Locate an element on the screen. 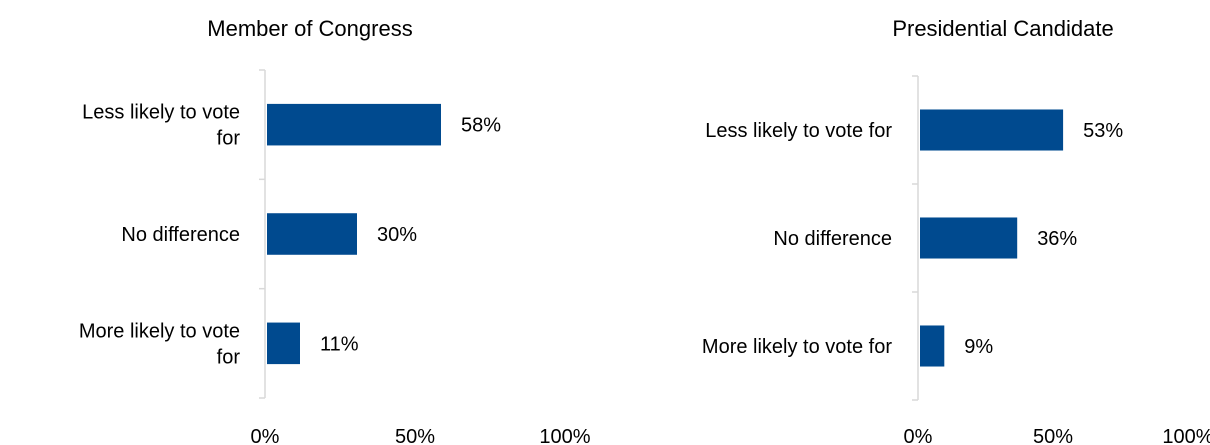 This screenshot has width=1210, height=445. chart-title: Presidential Candidate is located at coordinates (1002, 28).